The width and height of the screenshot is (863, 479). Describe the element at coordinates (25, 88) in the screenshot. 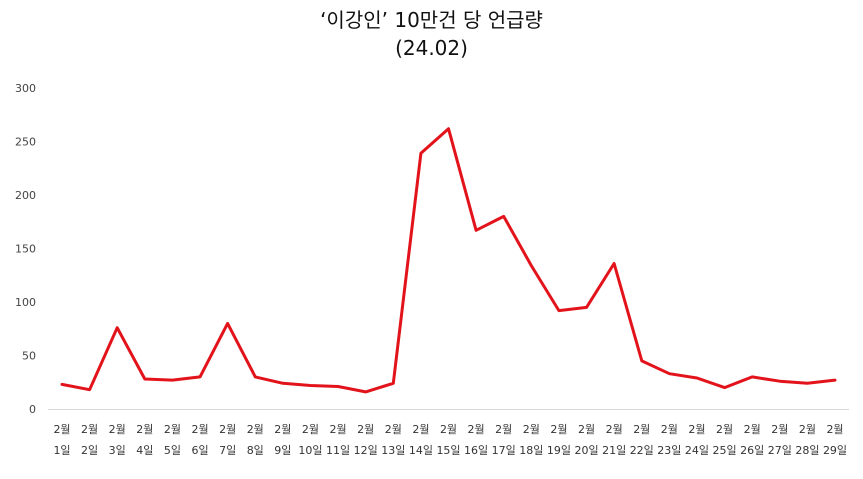

I see `y-tick-label: 300` at that location.